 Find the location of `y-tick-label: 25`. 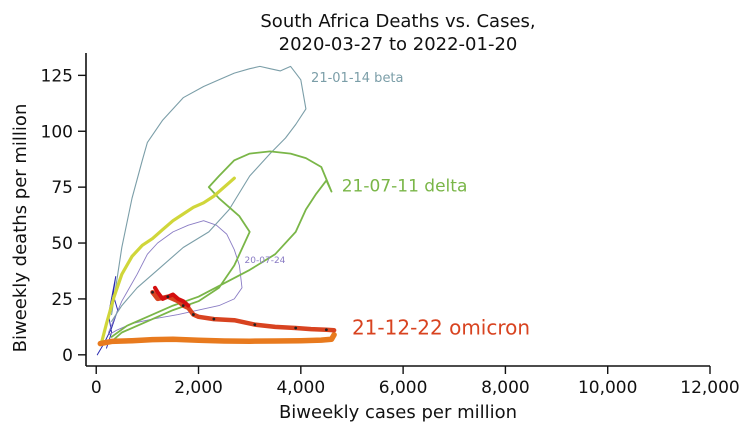

y-tick-label: 25 is located at coordinates (62, 300).